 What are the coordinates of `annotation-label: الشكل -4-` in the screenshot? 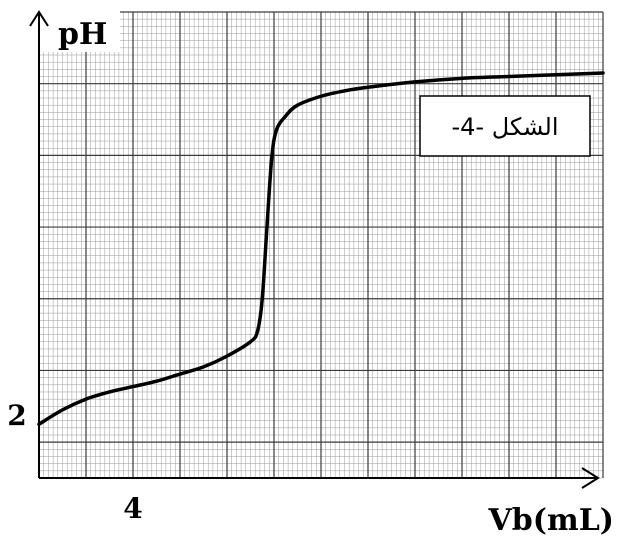 It's located at (504, 127).